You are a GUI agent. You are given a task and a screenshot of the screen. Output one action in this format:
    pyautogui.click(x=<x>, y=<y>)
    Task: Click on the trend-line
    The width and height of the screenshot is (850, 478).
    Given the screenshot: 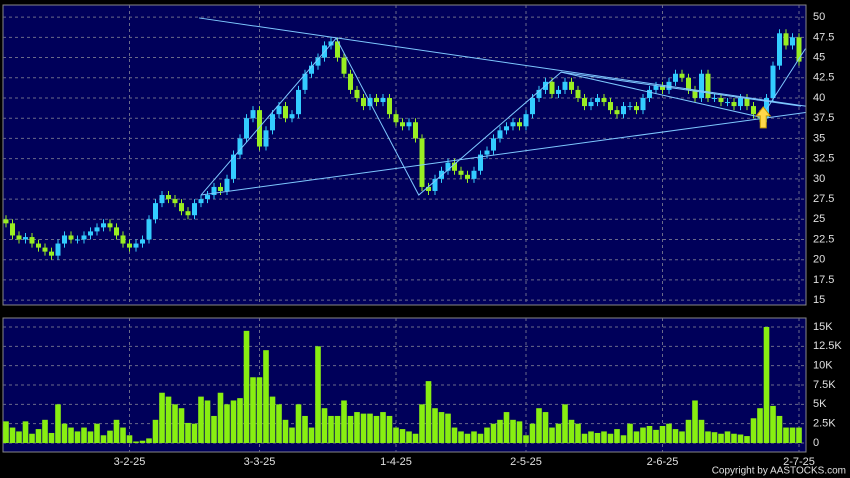 What is the action you would take?
    pyautogui.click(x=681, y=89)
    